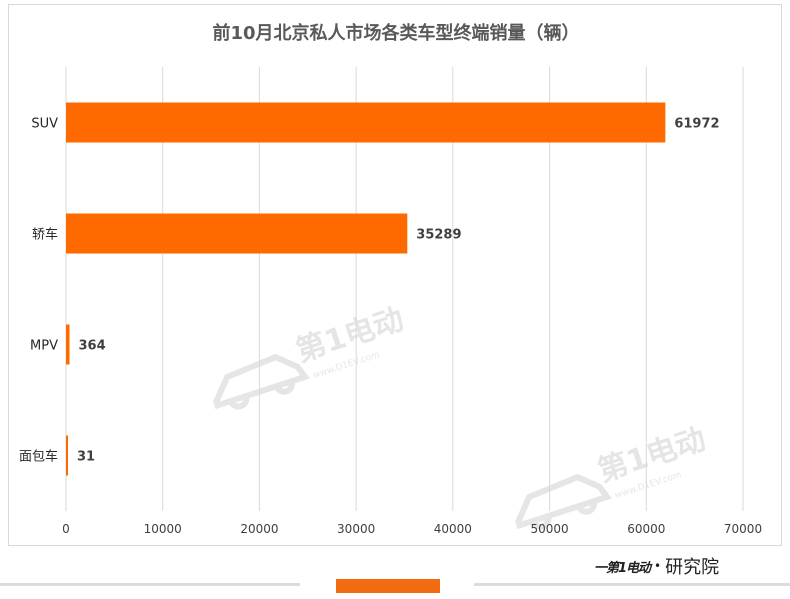 Image resolution: width=790 pixels, height=599 pixels. What do you see at coordinates (388, 586) in the screenshot?
I see `footer-accent-tab` at bounding box center [388, 586].